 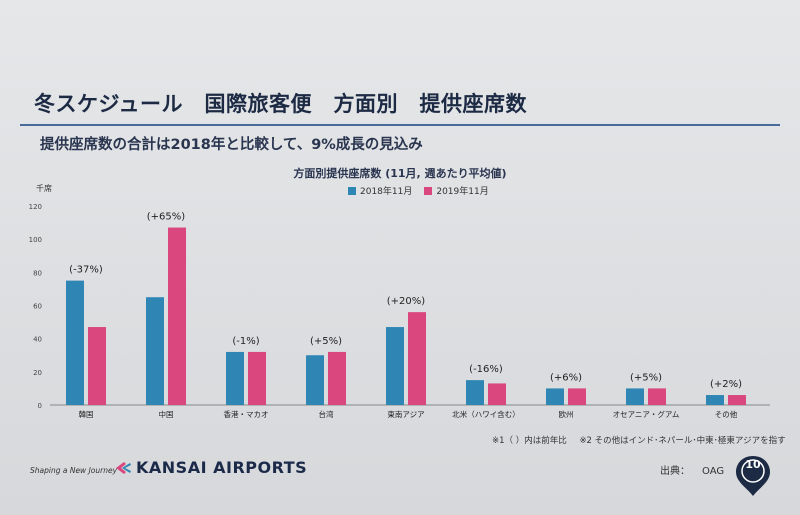 What do you see at coordinates (245, 341) in the screenshot?
I see `data-label: (-1%)` at bounding box center [245, 341].